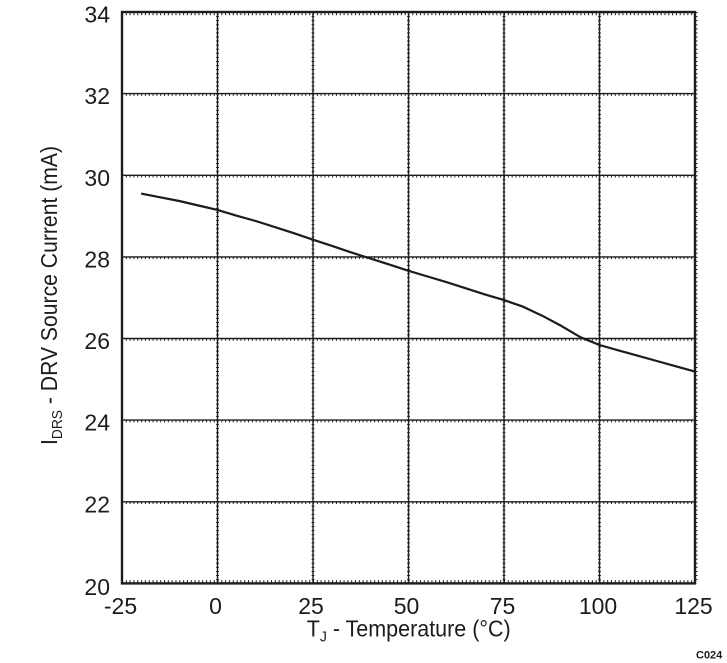  What do you see at coordinates (503, 606) in the screenshot?
I see `svg-text: 75` at bounding box center [503, 606].